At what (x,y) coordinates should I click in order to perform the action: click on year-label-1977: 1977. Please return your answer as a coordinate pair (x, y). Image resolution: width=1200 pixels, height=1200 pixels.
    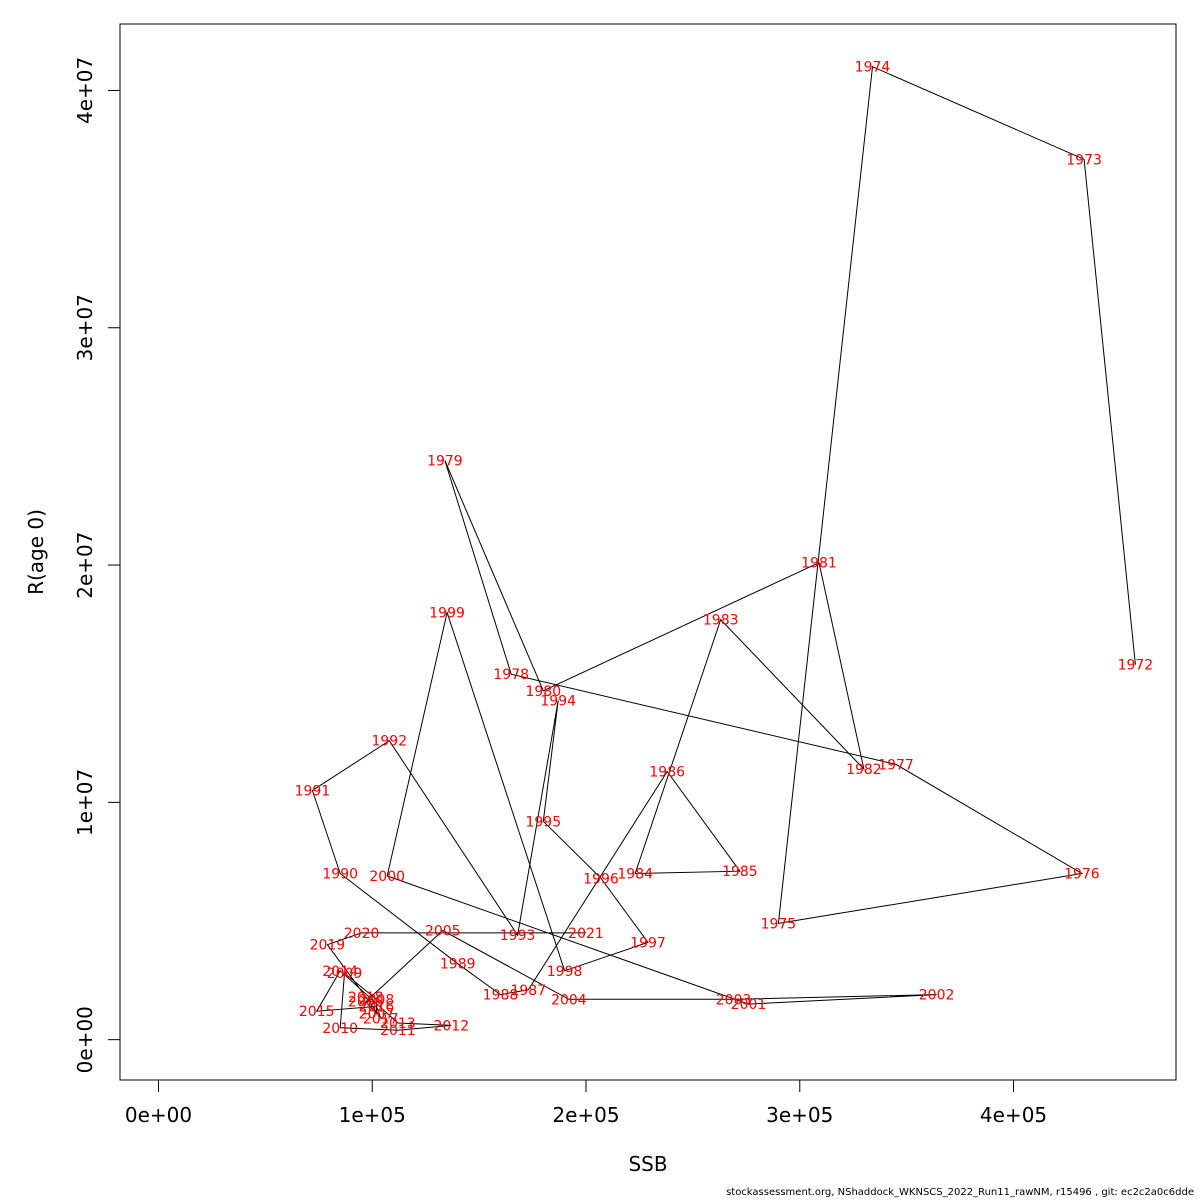
    Looking at the image, I should click on (896, 765).